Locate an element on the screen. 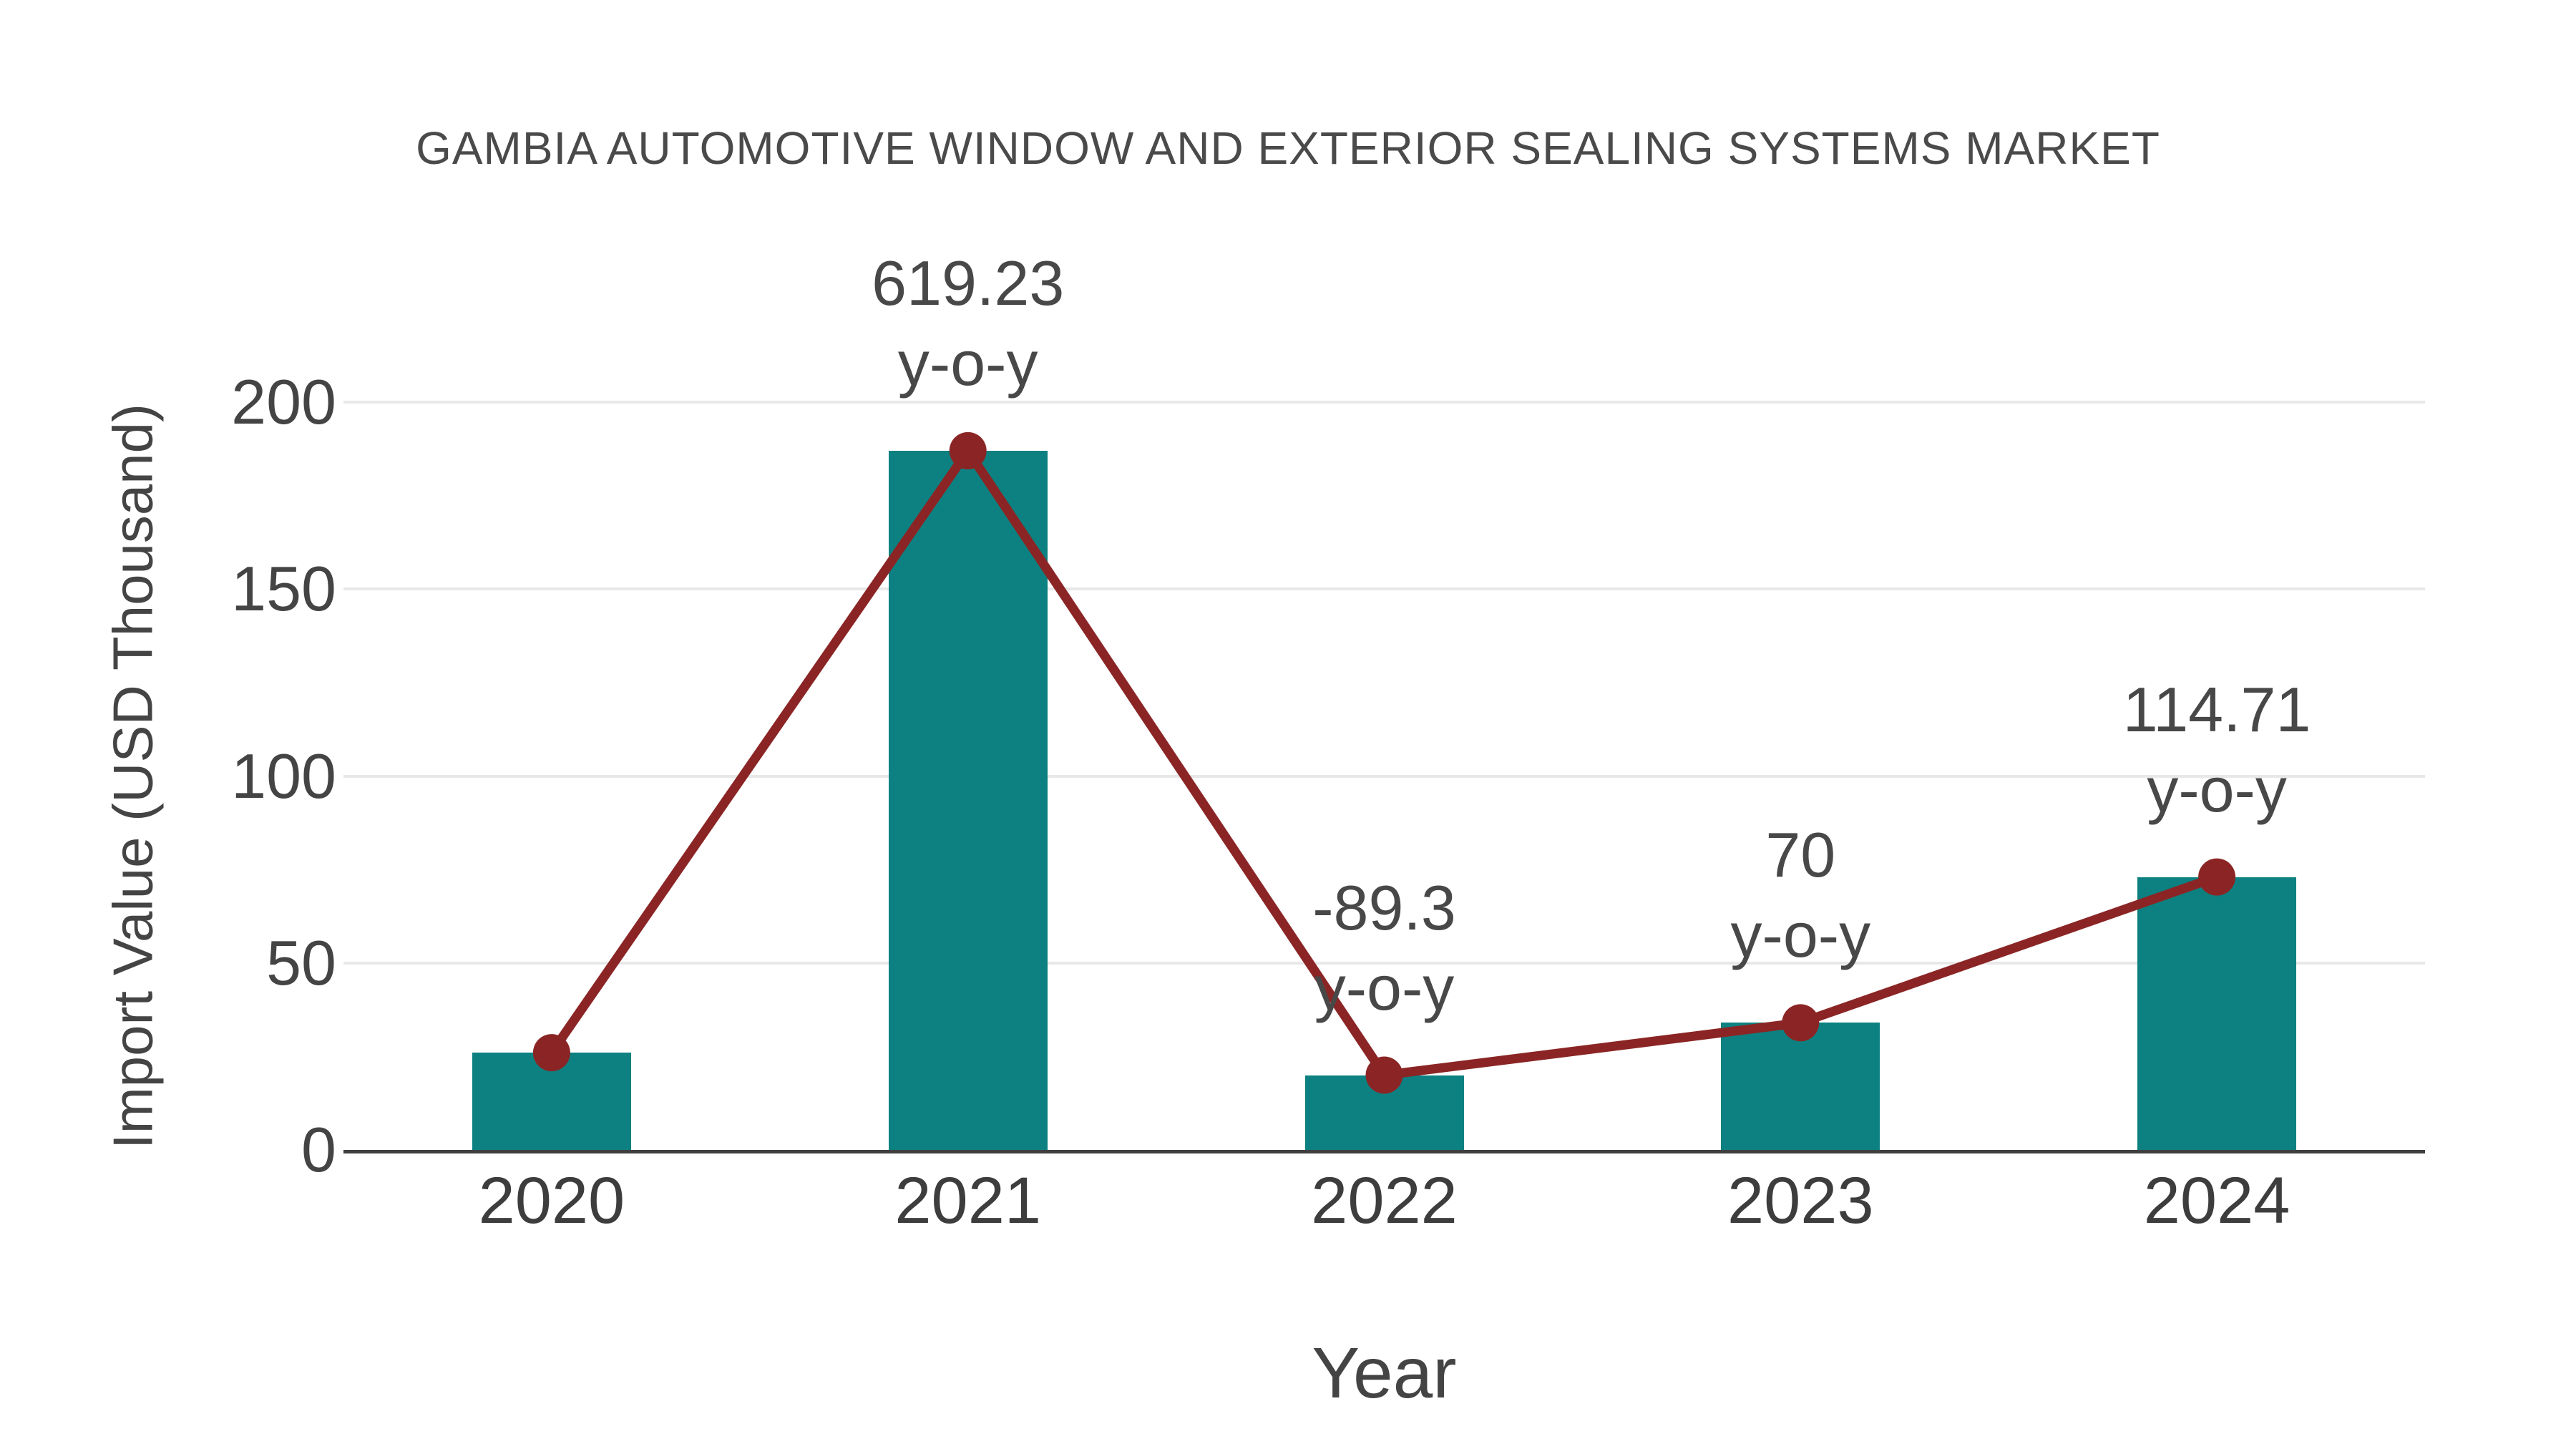 This screenshot has width=2576, height=1449. annotation-2023: 70 y-o-y is located at coordinates (1800, 895).